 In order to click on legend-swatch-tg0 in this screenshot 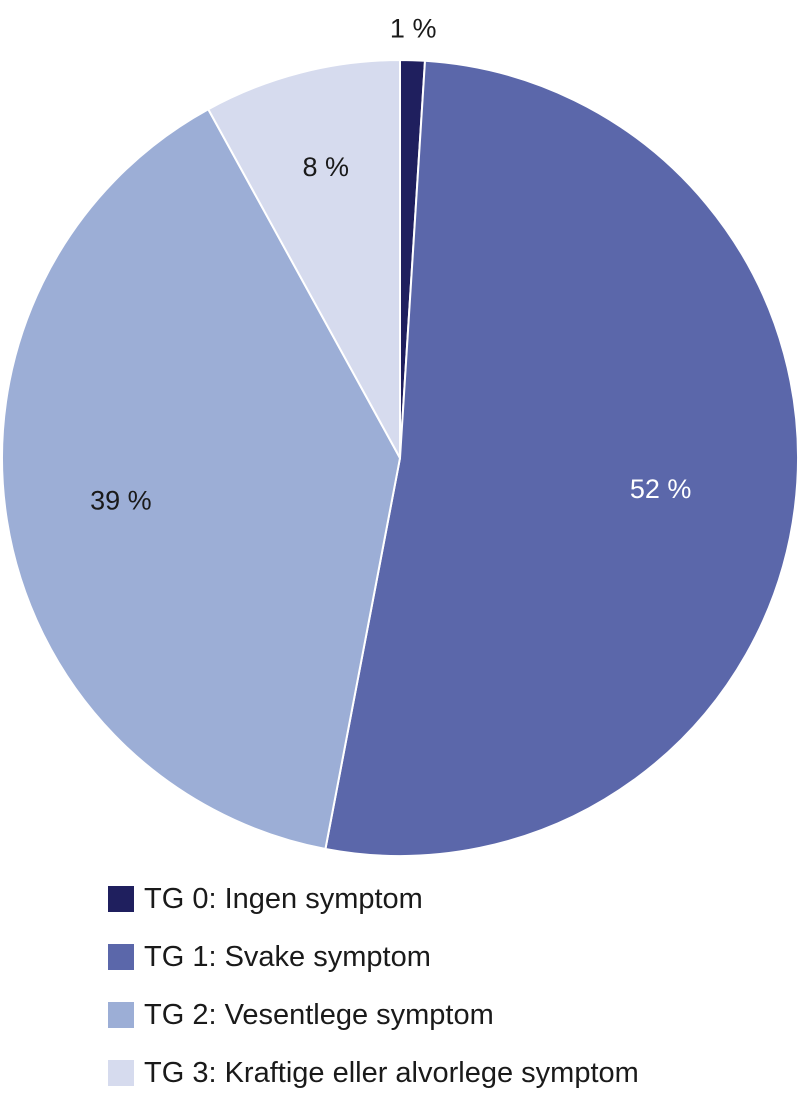, I will do `click(121, 899)`.